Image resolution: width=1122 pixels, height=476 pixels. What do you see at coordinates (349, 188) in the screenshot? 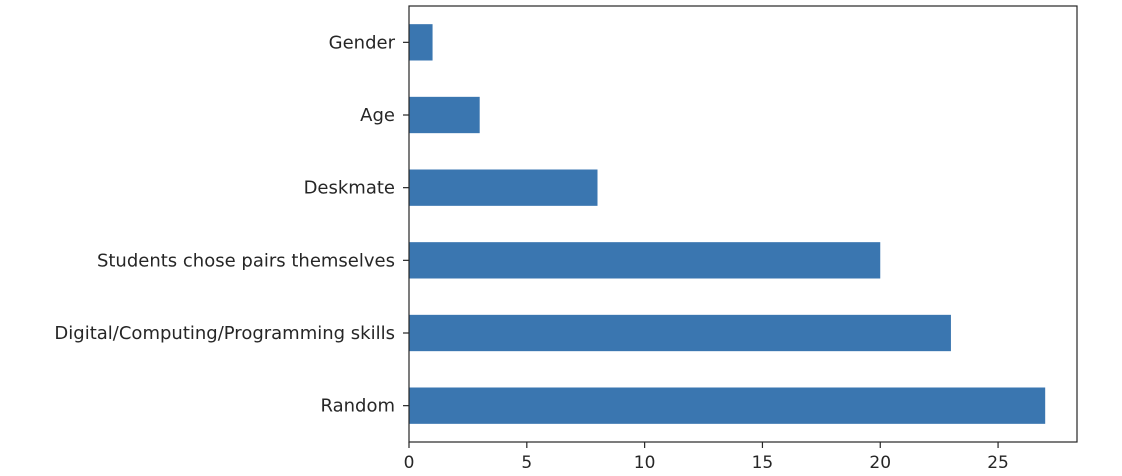
I see `category-label: Deskmate` at bounding box center [349, 188].